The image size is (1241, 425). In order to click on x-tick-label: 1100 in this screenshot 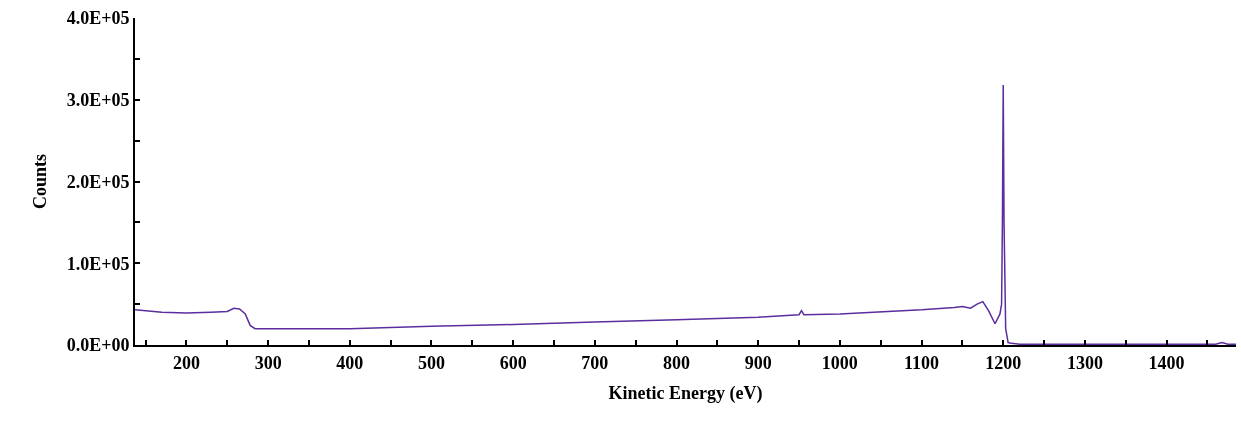, I will do `click(922, 362)`.